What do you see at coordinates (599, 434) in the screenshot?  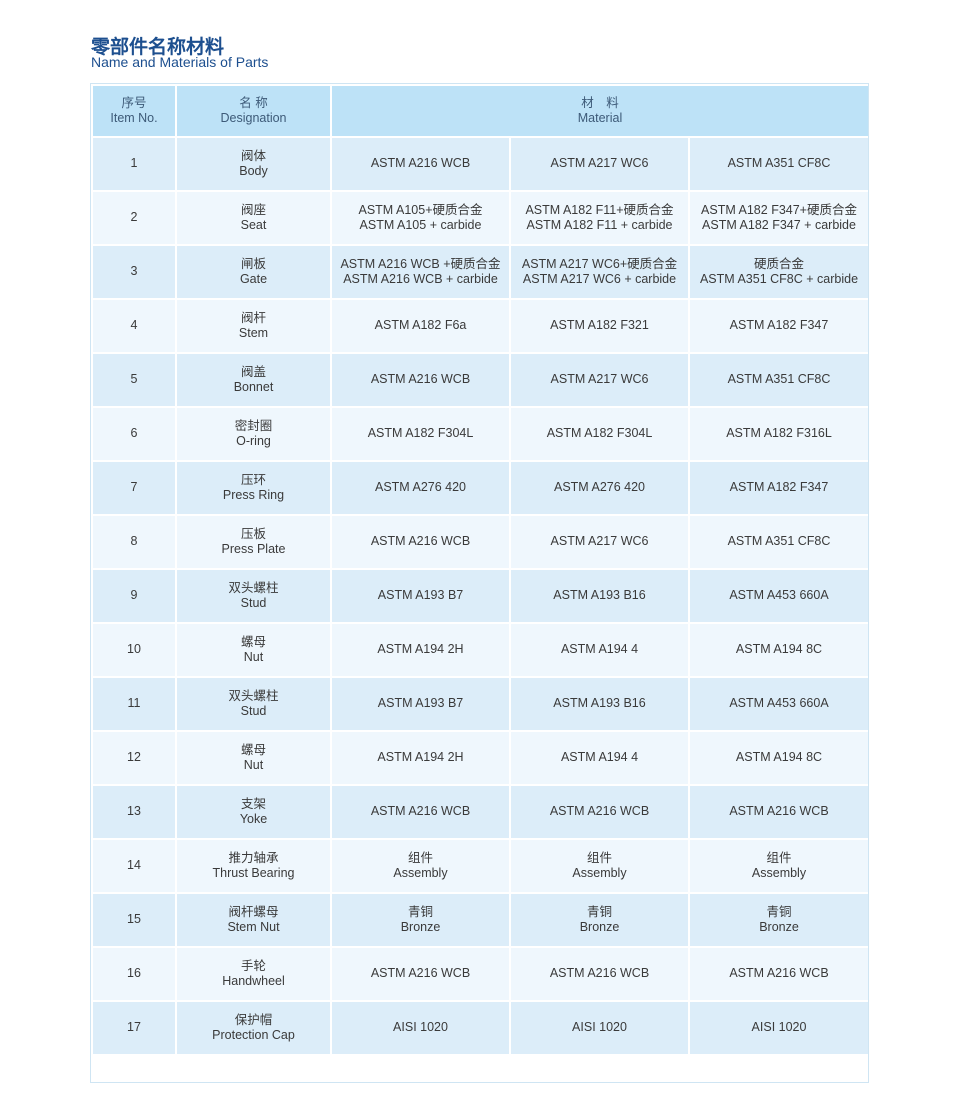 I see `material-cell-2: ASTM A182 F304L` at bounding box center [599, 434].